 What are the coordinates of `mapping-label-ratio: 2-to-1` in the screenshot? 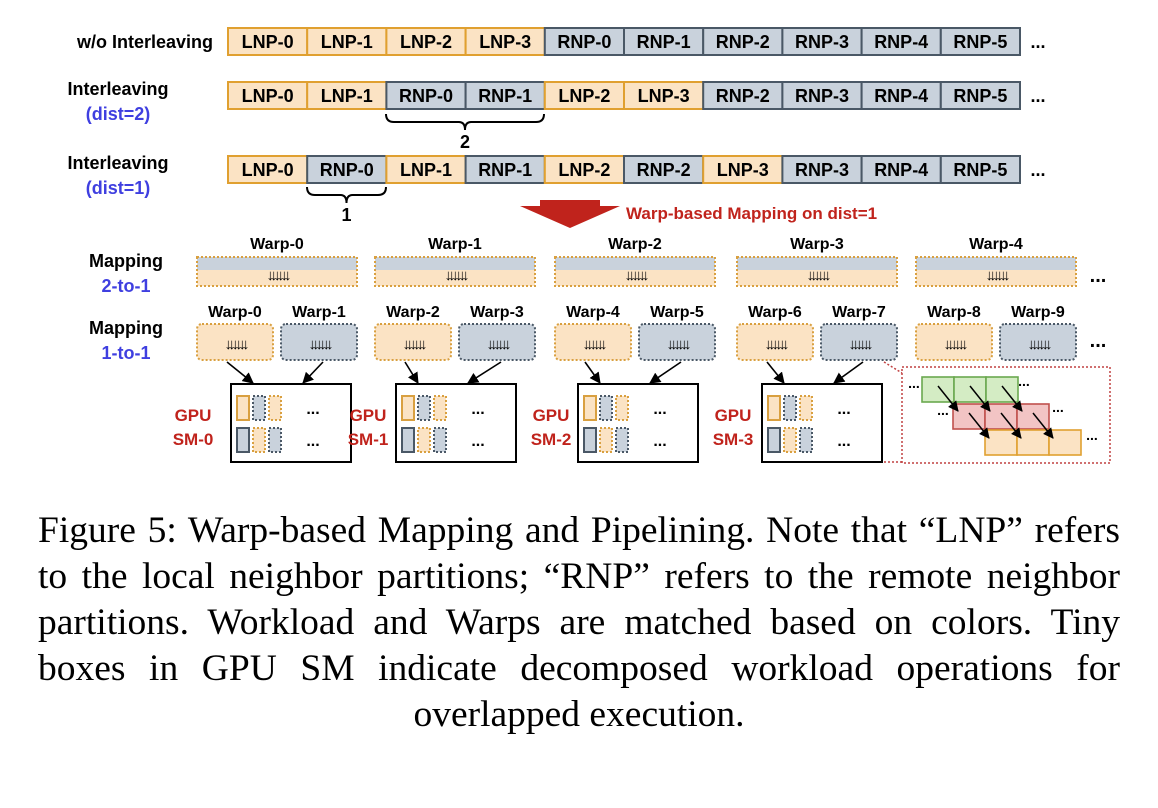 It's located at (126, 286).